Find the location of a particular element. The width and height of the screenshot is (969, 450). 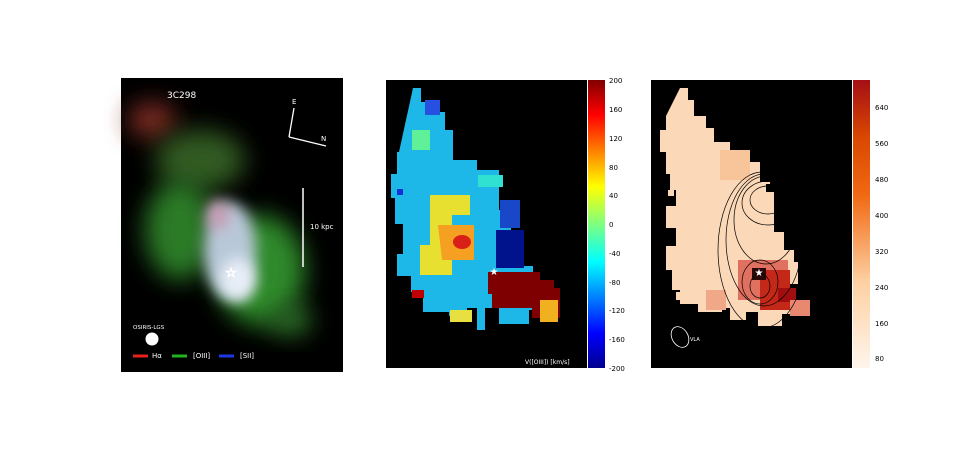

rgb-emission-map is located at coordinates (220, 219).